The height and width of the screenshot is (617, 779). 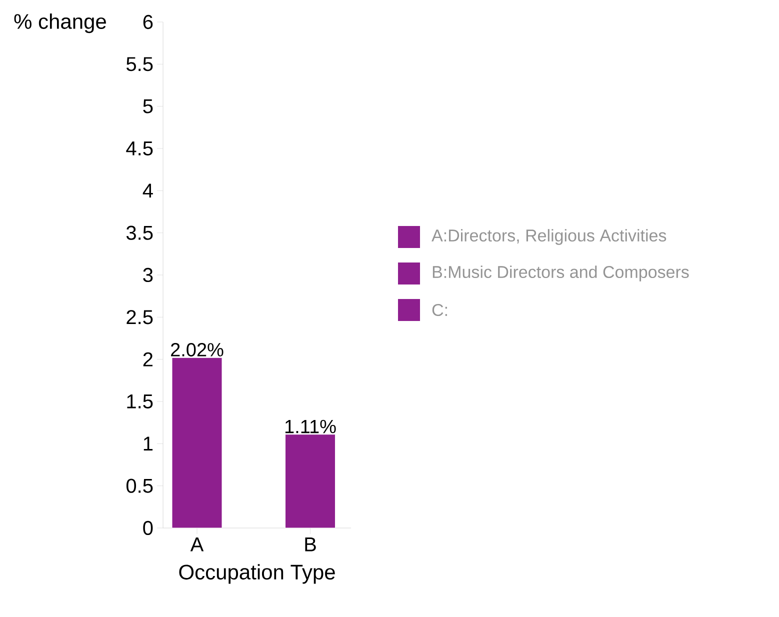 I want to click on y-tick-label: 3, so click(x=148, y=275).